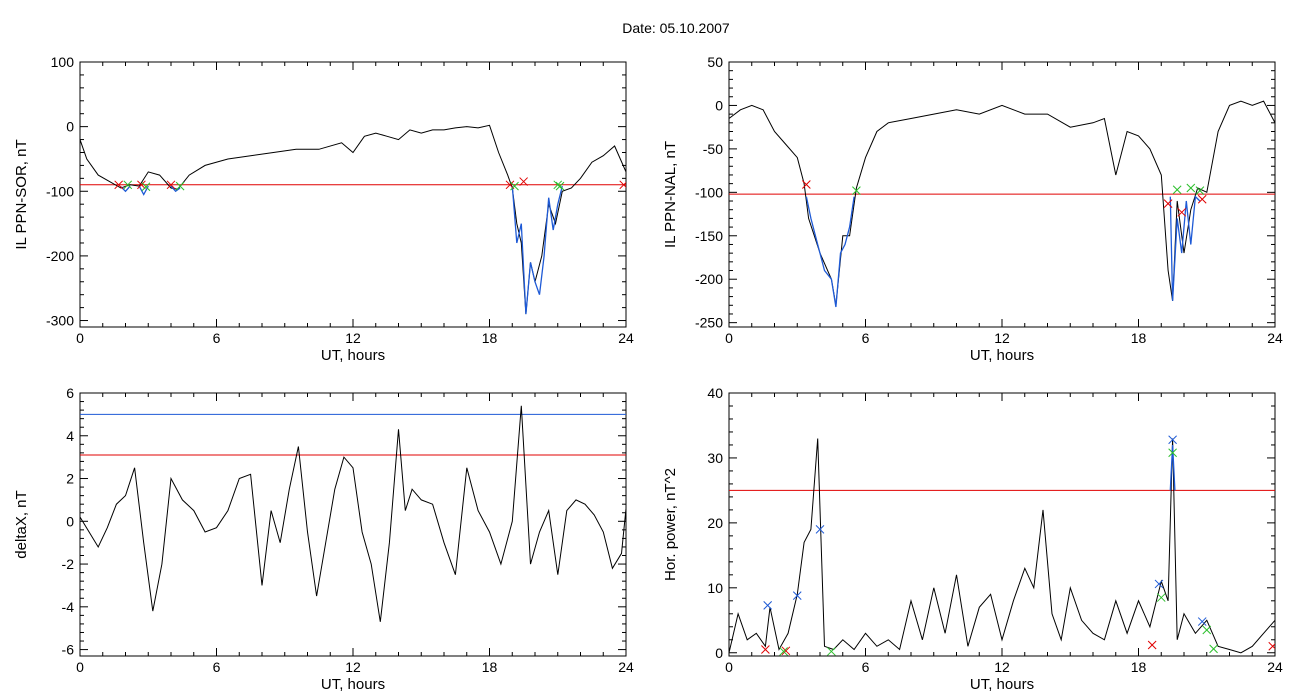 The width and height of the screenshot is (1300, 700). I want to click on y-tick-label: -200, so click(709, 279).